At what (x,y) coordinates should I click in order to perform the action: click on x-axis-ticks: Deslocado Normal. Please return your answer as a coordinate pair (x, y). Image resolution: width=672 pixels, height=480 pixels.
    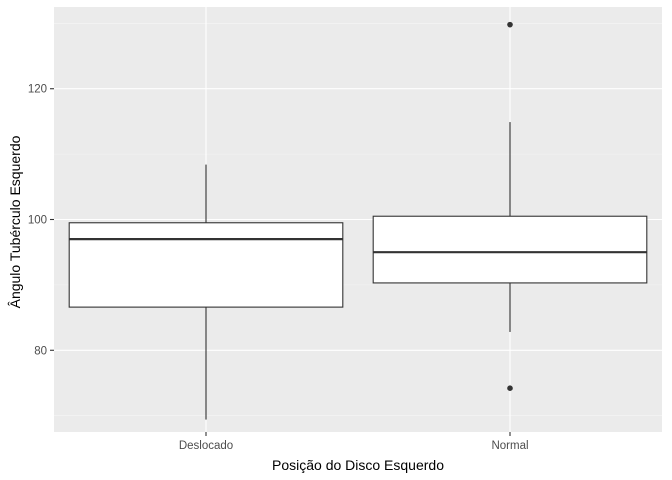
    Looking at the image, I should click on (354, 442).